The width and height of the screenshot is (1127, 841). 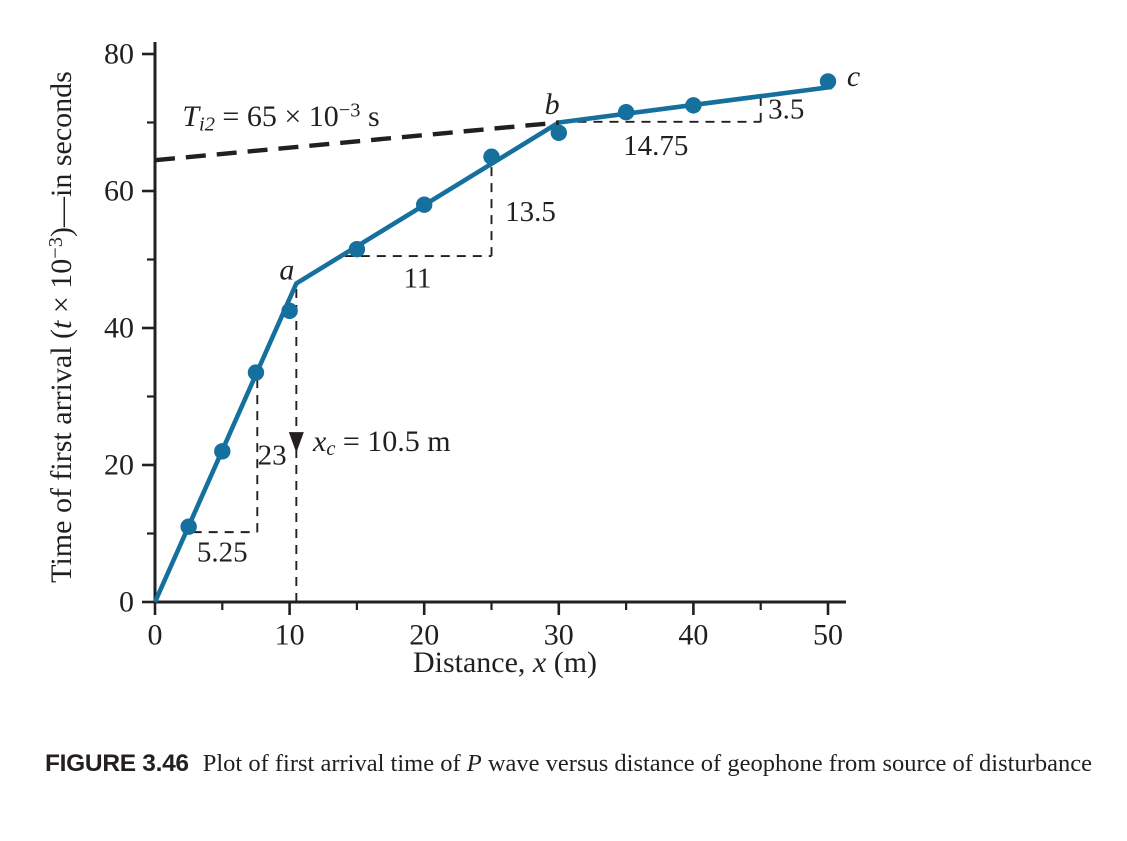 I want to click on x-tick-label: 0, so click(x=155, y=635).